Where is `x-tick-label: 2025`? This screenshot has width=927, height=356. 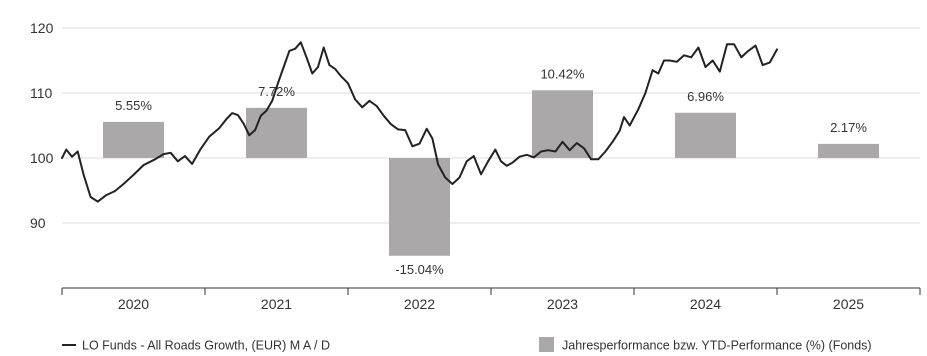 x-tick-label: 2025 is located at coordinates (848, 304).